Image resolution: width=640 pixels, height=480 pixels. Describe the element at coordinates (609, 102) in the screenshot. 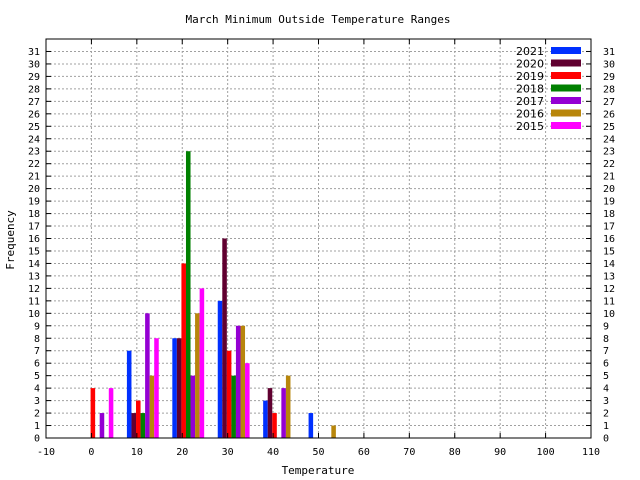

I see `y-tick-label-right: 27` at that location.